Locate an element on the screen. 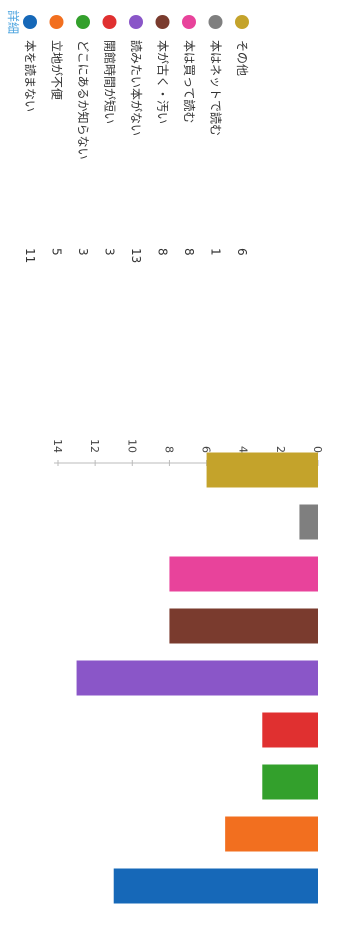 The height and width of the screenshot is (927, 340). legend-label: 本は買って読む is located at coordinates (189, 81).